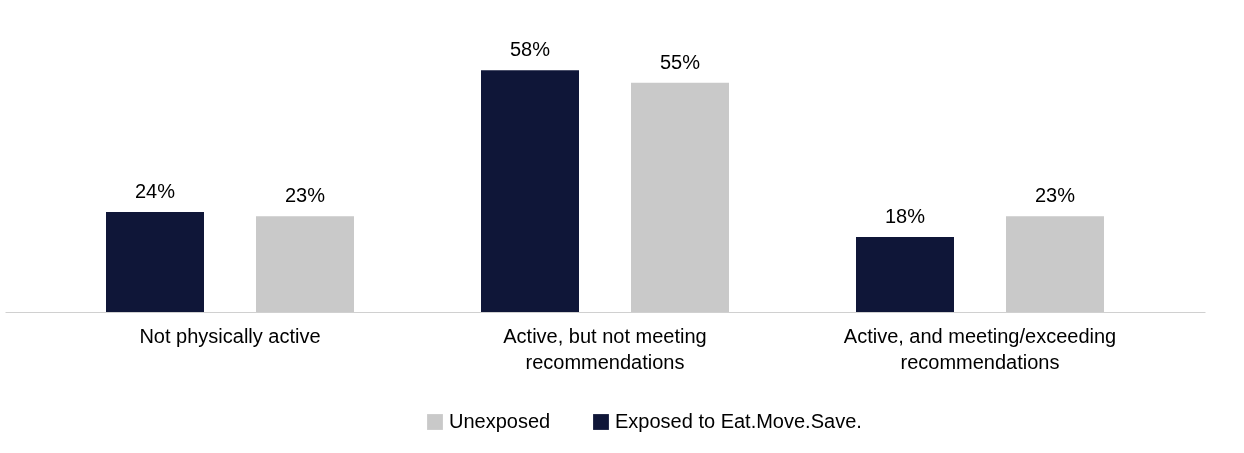 This screenshot has height=453, width=1244. What do you see at coordinates (155, 191) in the screenshot?
I see `data-label: 24%` at bounding box center [155, 191].